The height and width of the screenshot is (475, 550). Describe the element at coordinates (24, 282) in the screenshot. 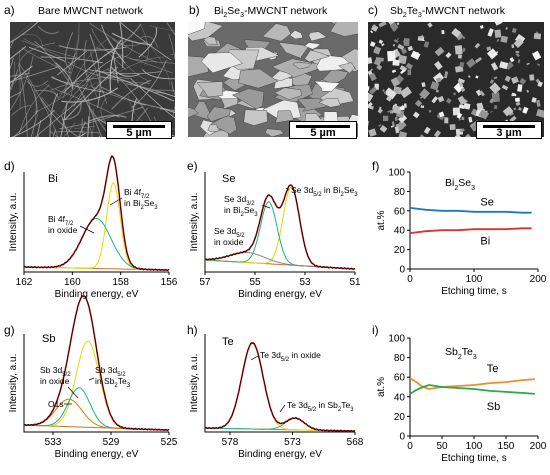

I see `x-tick-label-d: 162` at that location.